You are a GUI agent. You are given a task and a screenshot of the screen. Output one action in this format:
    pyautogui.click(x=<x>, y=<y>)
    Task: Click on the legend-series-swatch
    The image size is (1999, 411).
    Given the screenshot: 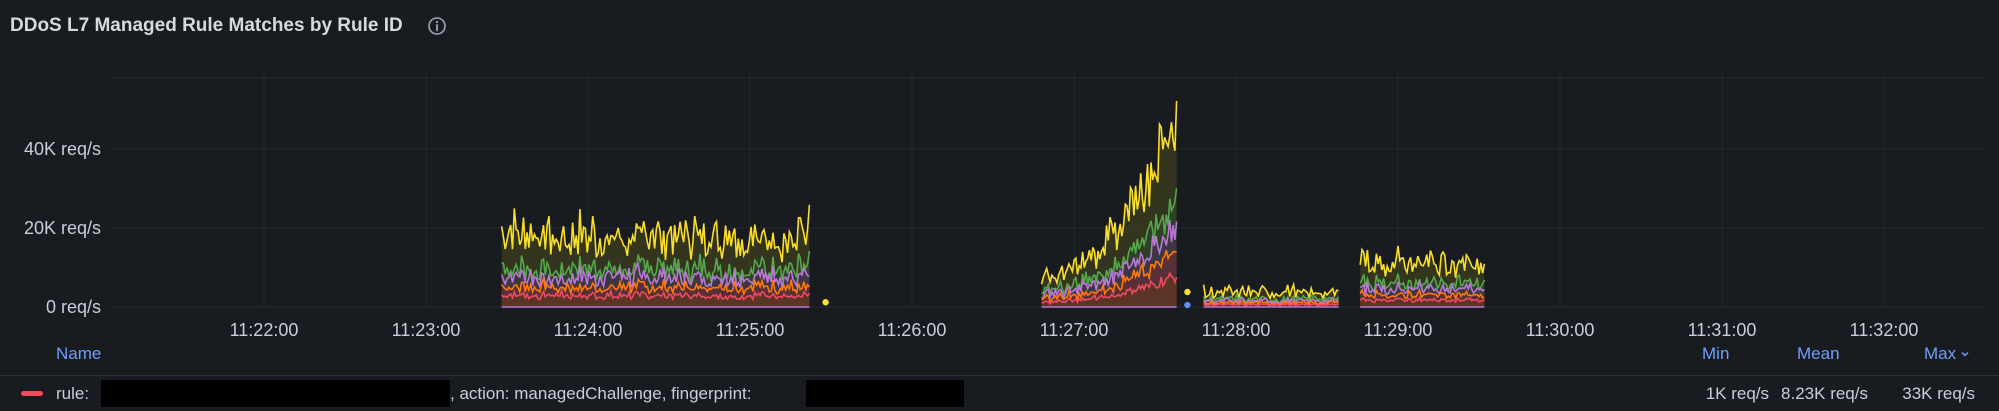 What is the action you would take?
    pyautogui.click(x=32, y=393)
    